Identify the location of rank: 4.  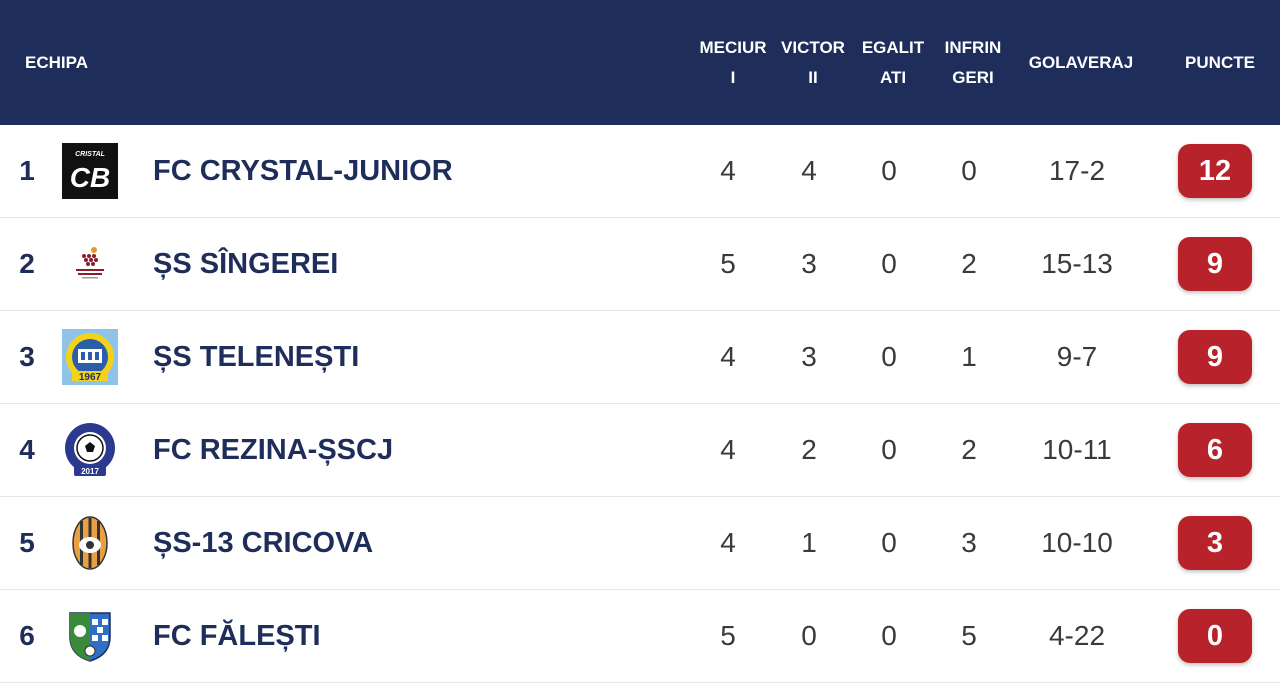
(27, 449).